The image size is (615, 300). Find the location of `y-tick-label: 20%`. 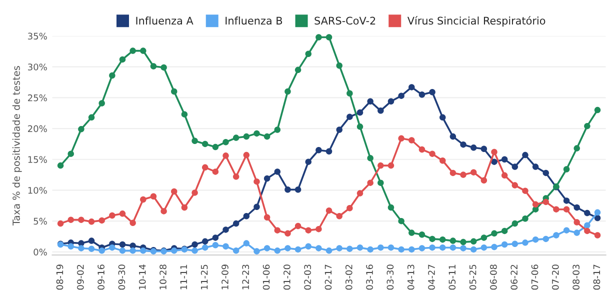

y-tick-label: 20% is located at coordinates (37, 128).